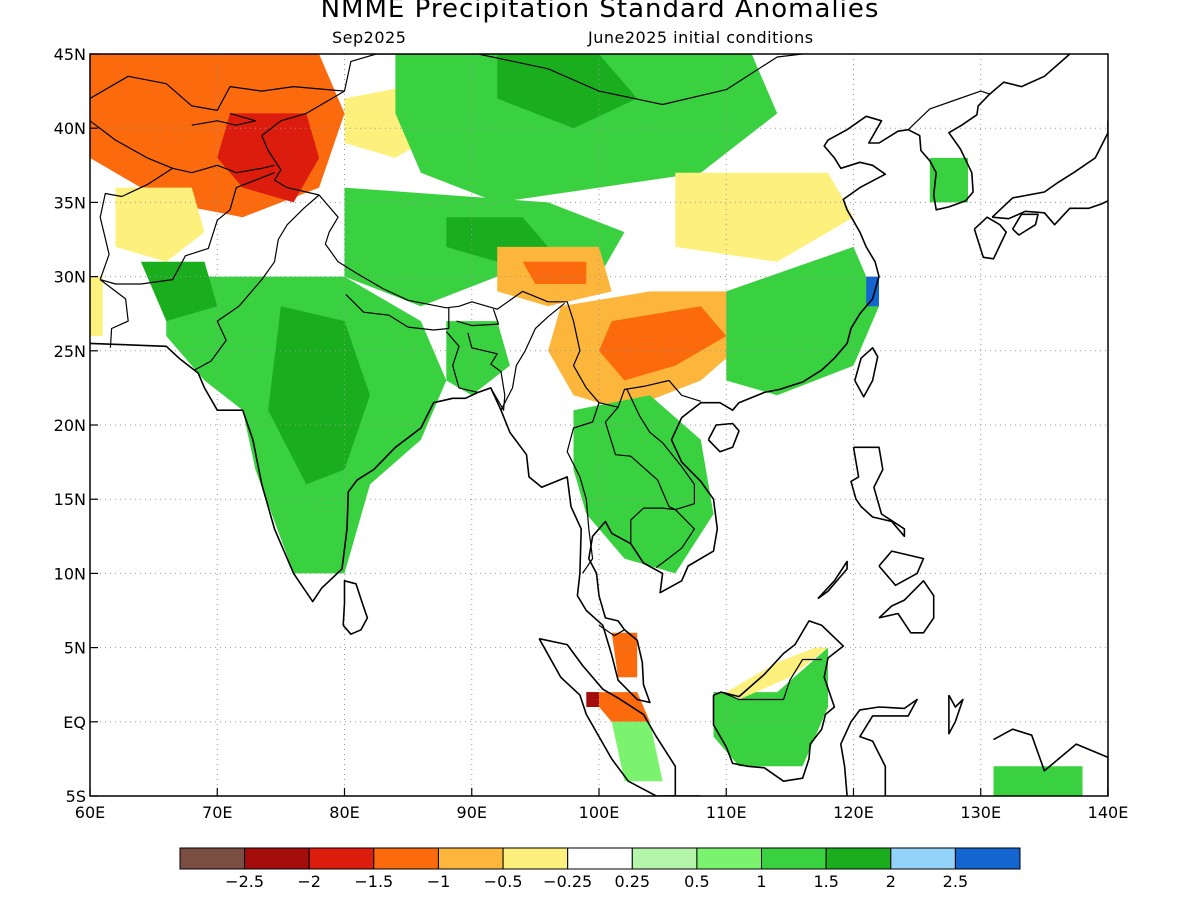 The width and height of the screenshot is (1200, 900). I want to click on y-tick-label: EQ, so click(74, 722).